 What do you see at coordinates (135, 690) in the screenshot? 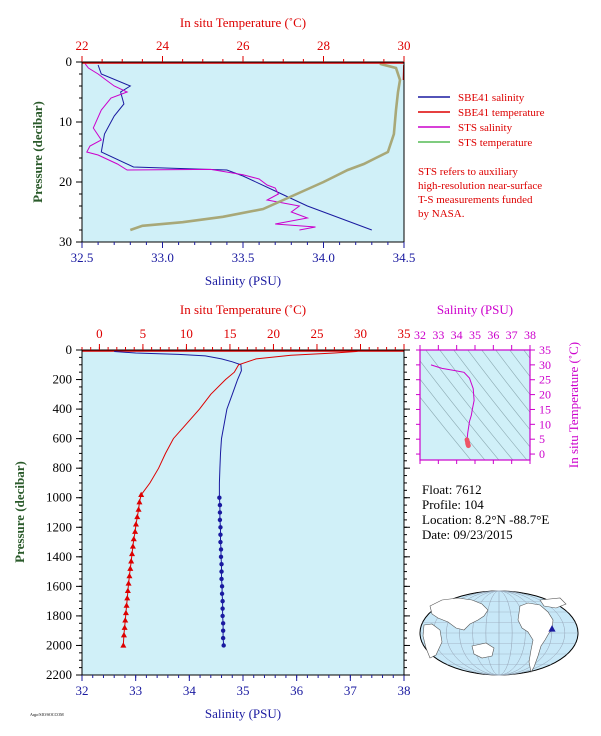
I see `main-salinity-tick-label: 33` at bounding box center [135, 690].